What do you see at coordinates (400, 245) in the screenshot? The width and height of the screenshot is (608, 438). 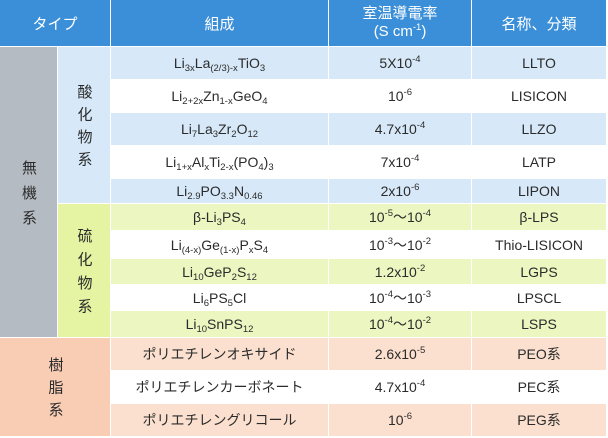 I see `conductivity-value: 10-3～10-2` at bounding box center [400, 245].